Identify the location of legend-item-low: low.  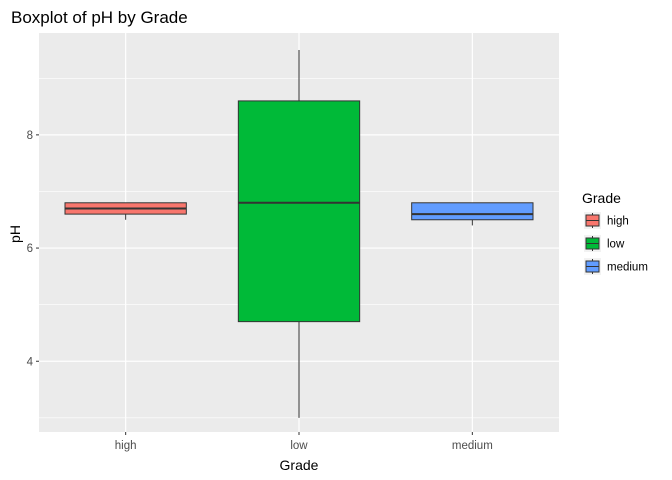
(604, 243).